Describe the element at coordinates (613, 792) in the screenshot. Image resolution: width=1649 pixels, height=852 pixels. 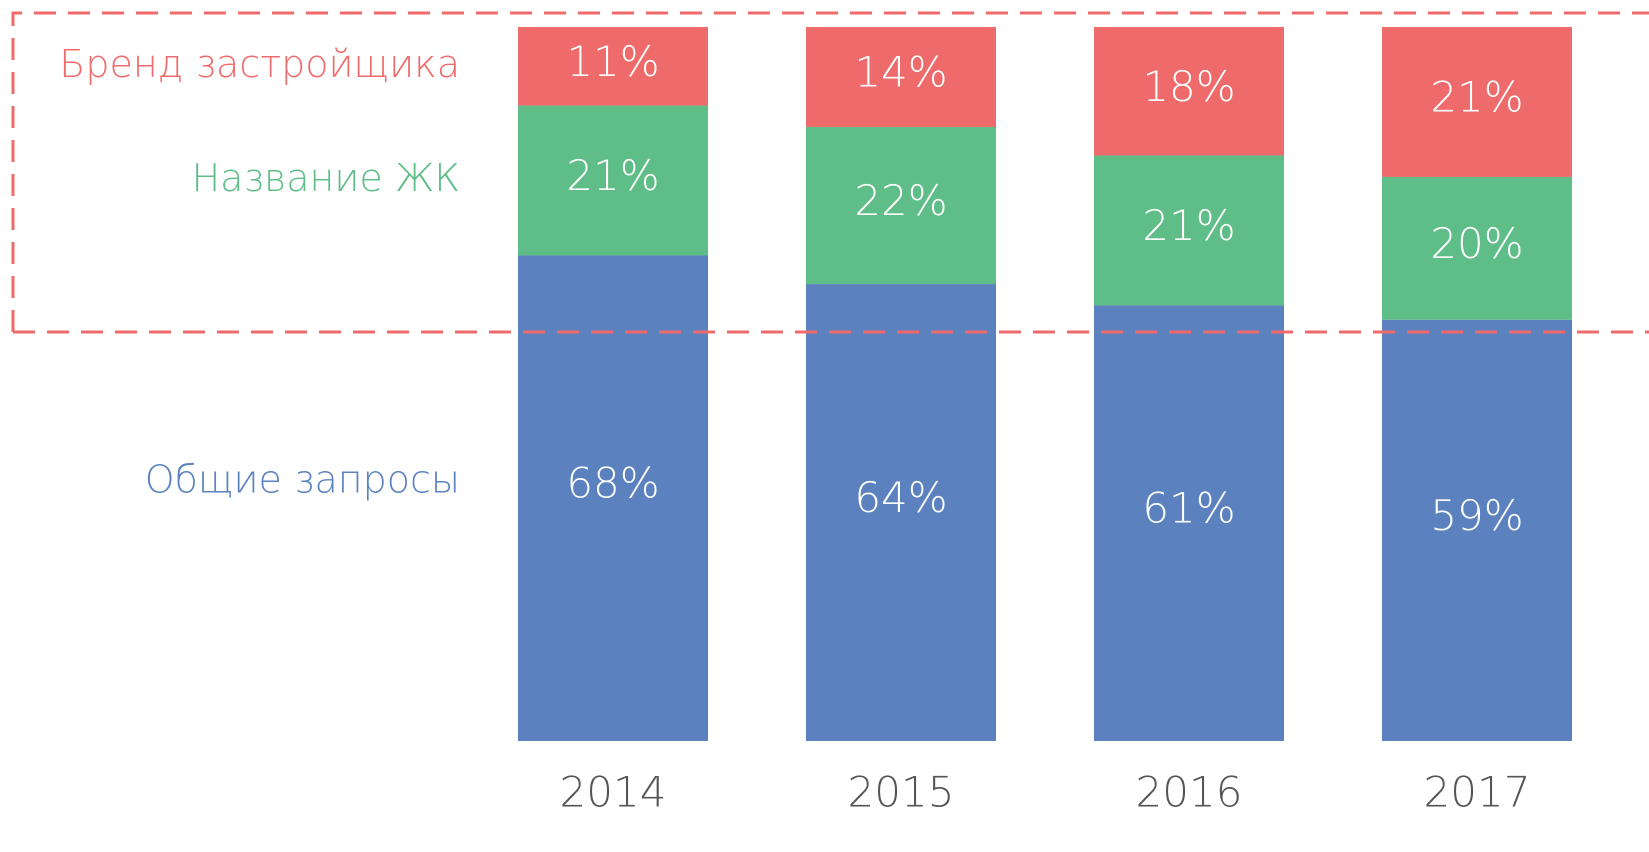
I see `x-tick-label: 2014` at that location.